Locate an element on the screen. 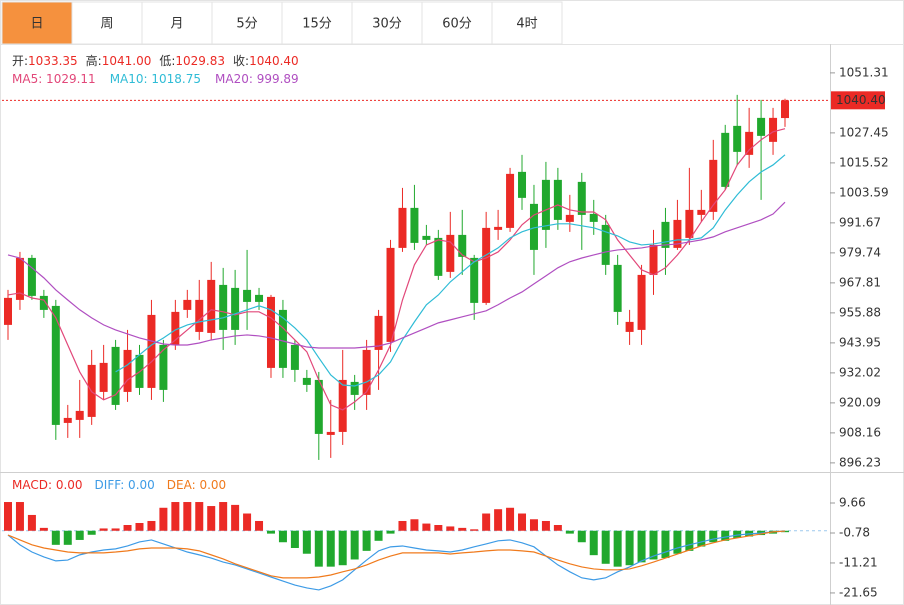 The width and height of the screenshot is (904, 605). tab-label: 月 is located at coordinates (176, 24).